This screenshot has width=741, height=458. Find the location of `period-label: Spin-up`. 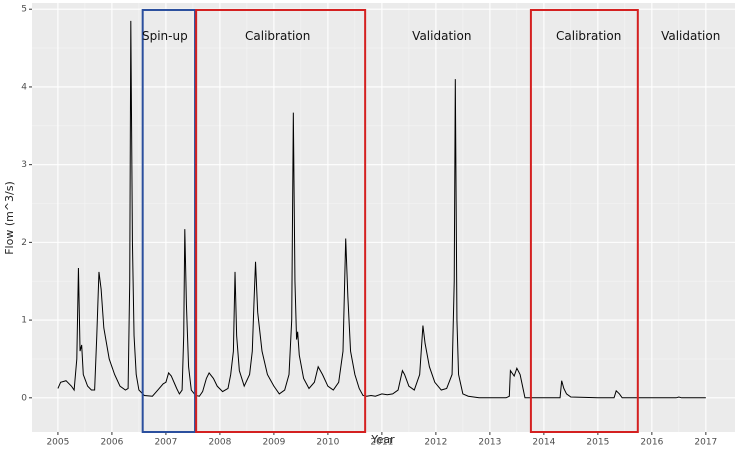

period-label: Spin-up is located at coordinates (165, 36).